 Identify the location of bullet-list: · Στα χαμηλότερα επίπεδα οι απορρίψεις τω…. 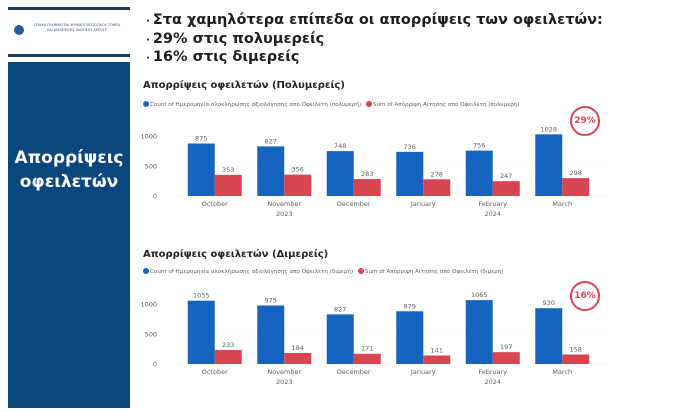
(374, 40).